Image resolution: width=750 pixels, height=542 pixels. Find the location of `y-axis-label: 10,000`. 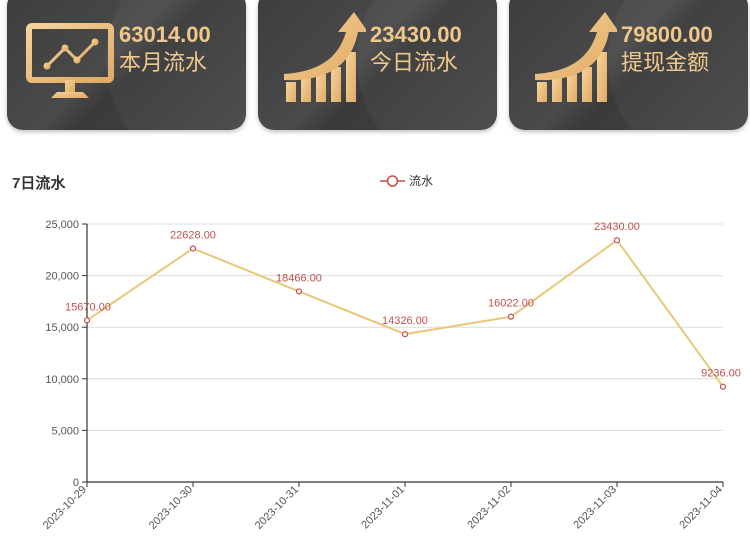

y-axis-label: 10,000 is located at coordinates (62, 380).